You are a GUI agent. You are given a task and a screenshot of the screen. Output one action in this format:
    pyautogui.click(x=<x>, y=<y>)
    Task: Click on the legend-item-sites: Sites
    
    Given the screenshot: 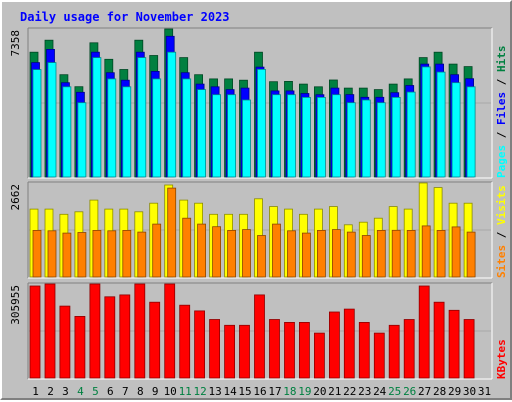 What is the action you would take?
    pyautogui.click(x=501, y=261)
    